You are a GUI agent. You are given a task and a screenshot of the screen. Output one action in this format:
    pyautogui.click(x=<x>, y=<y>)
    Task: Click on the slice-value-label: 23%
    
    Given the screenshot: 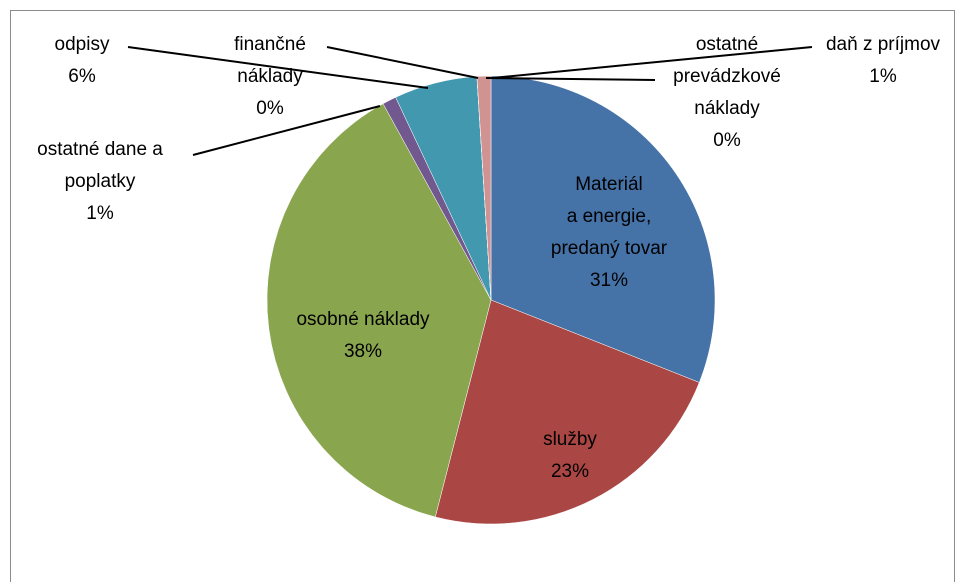 What is the action you would take?
    pyautogui.click(x=570, y=471)
    